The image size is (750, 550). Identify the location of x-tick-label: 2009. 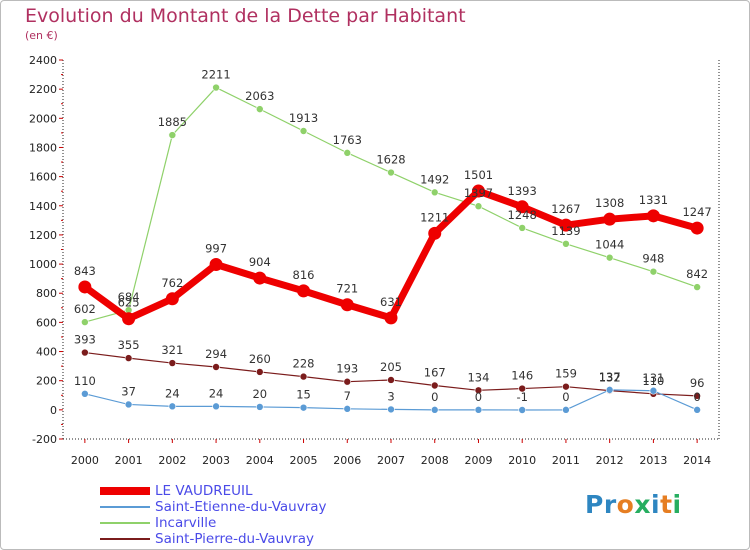
(478, 460).